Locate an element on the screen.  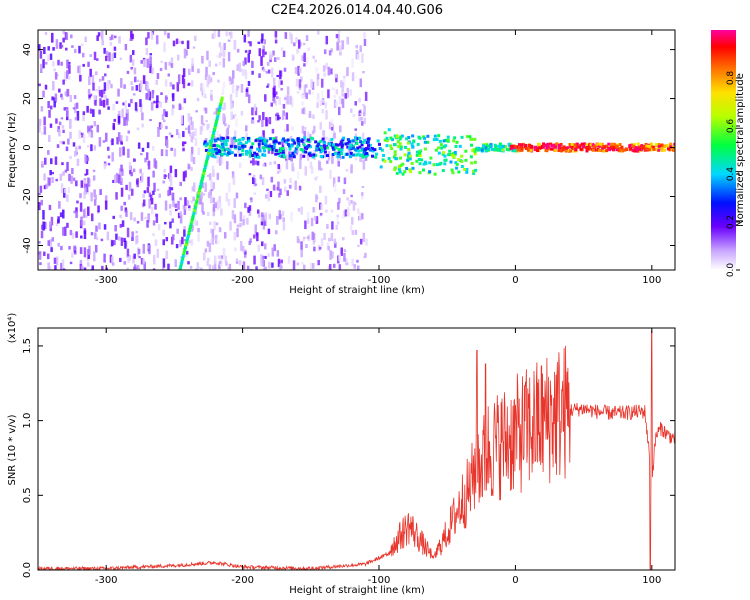
spectrogram-xtick-label: 100 is located at coordinates (651, 280).